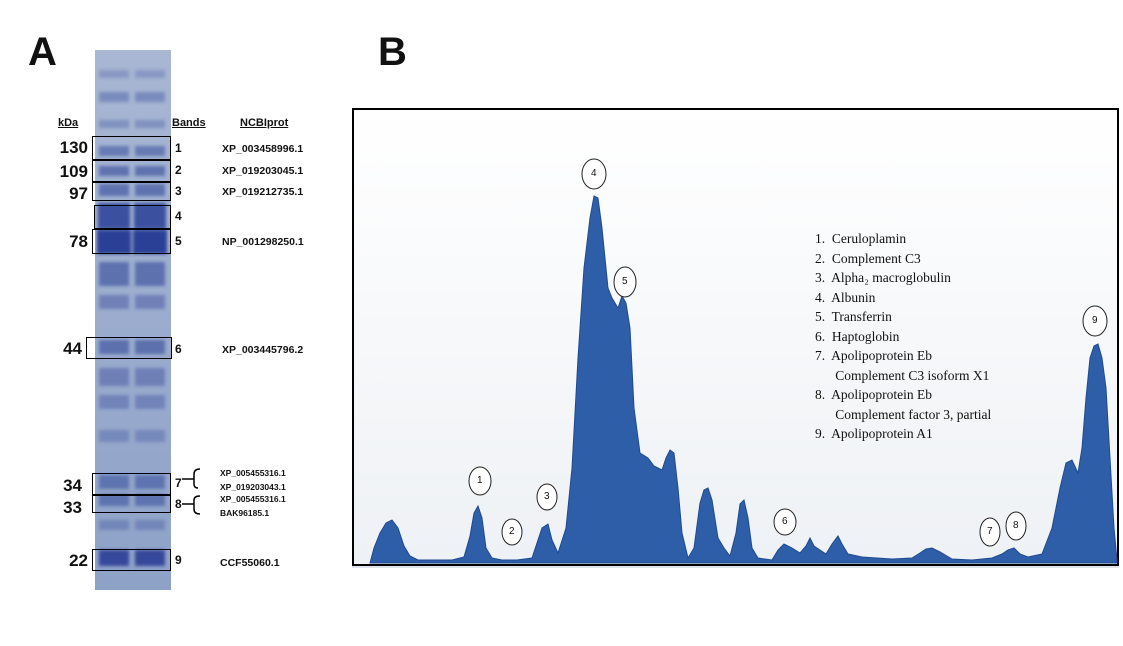 The image size is (1123, 646). Describe the element at coordinates (178, 504) in the screenshot. I see `band-number: 8` at that location.